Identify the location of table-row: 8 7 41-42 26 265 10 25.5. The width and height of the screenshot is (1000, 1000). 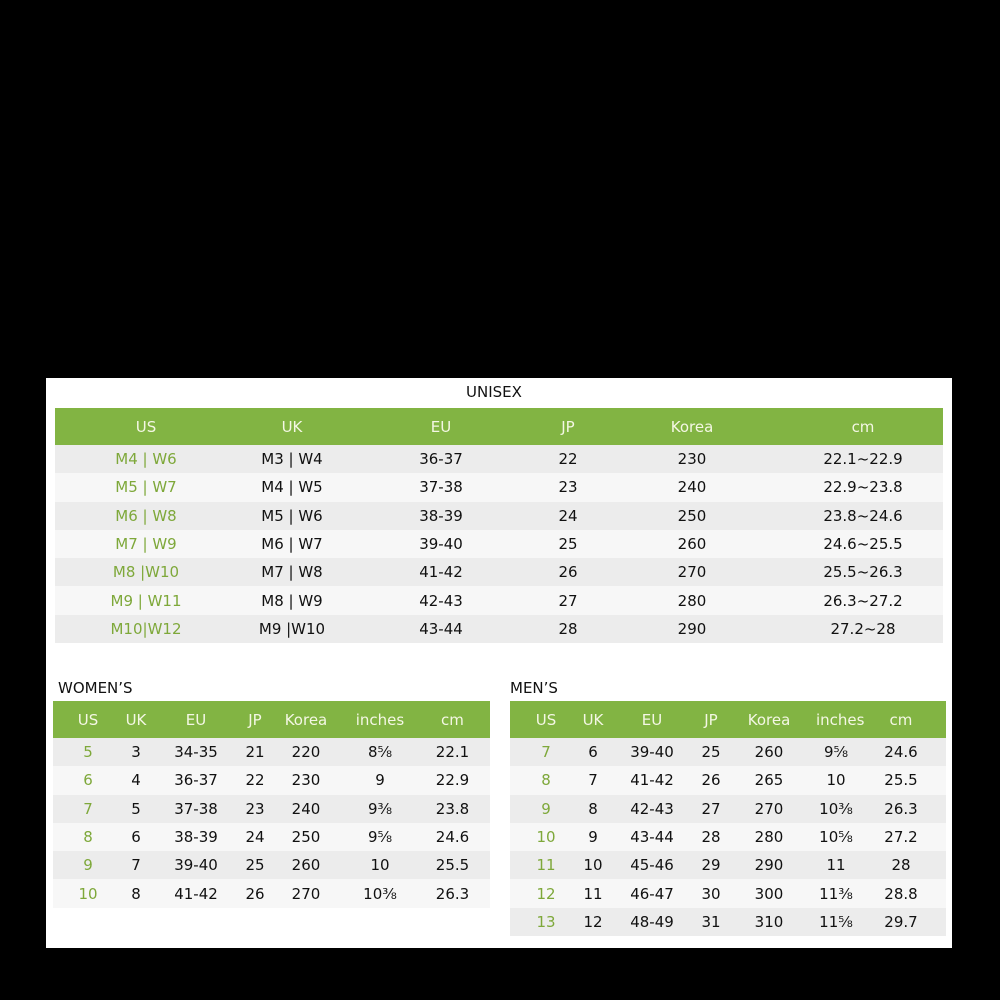
(728, 780).